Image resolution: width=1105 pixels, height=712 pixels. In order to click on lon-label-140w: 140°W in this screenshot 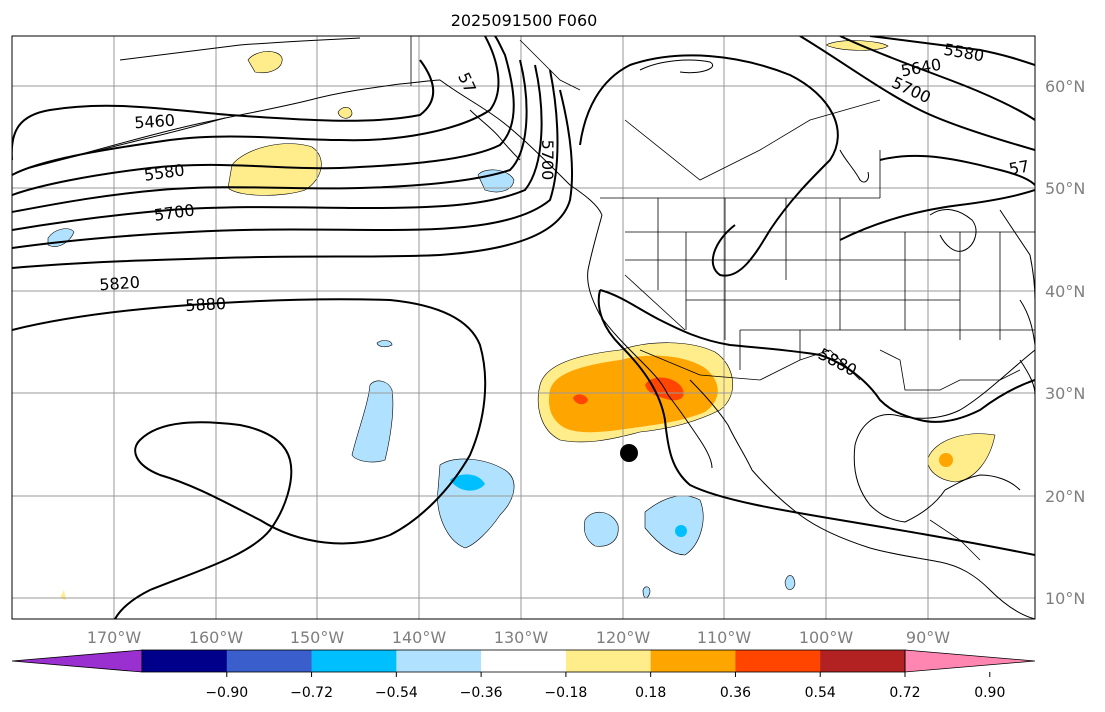, I will do `click(419, 637)`.